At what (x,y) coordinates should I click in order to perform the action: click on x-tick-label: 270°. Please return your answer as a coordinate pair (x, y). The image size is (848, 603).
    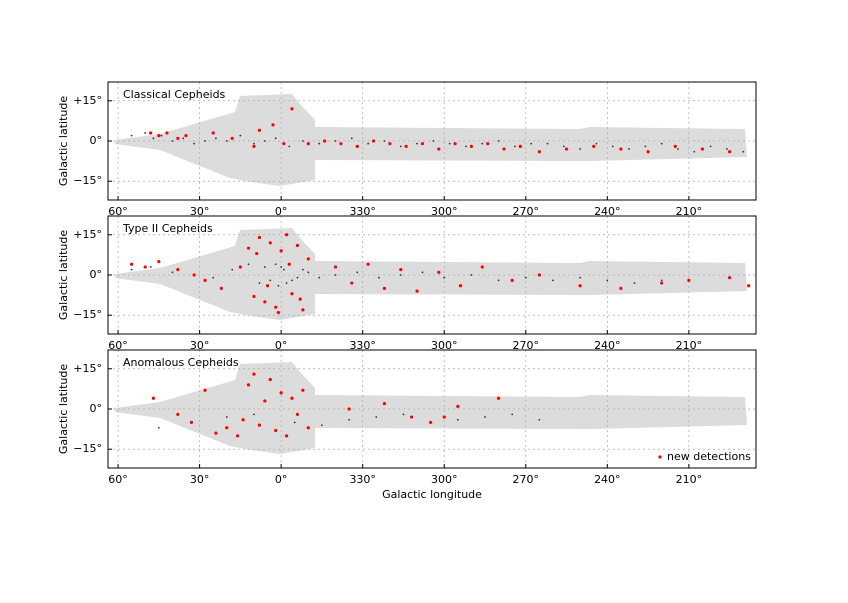
    Looking at the image, I should click on (526, 479).